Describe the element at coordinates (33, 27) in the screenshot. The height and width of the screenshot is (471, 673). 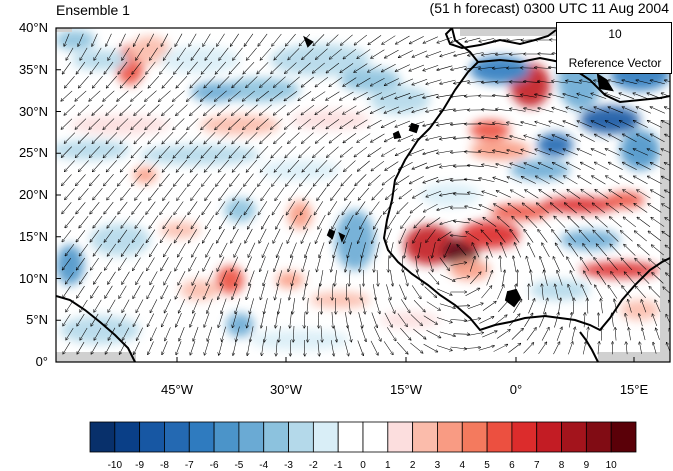
I see `lat-label: 40°N` at that location.